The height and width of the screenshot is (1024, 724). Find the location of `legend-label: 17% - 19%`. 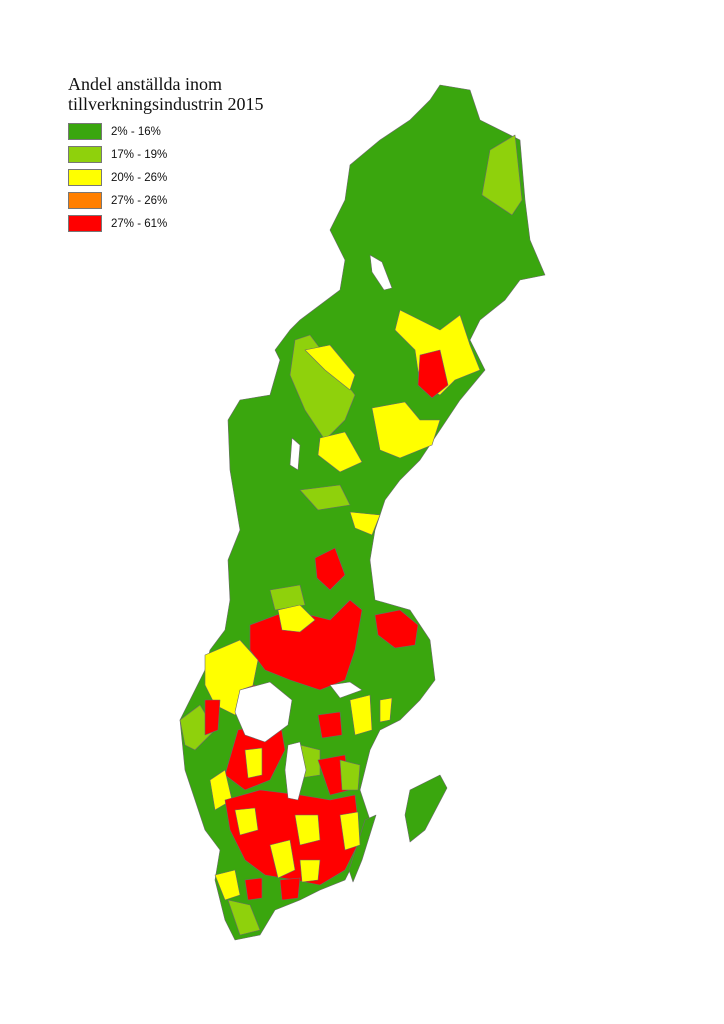

legend-label: 17% - 19% is located at coordinates (139, 154).